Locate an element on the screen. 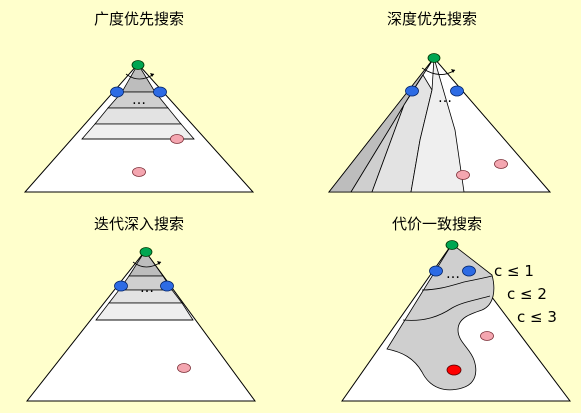 This screenshot has height=413, width=581. panel-title-bfs: 广度优先搜索 is located at coordinates (139, 19).